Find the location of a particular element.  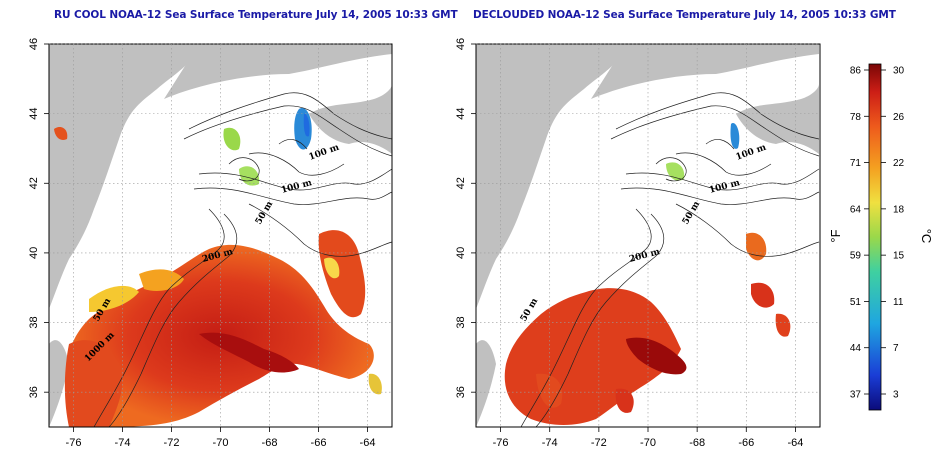

colorbar-c-label: 26 is located at coordinates (899, 117).